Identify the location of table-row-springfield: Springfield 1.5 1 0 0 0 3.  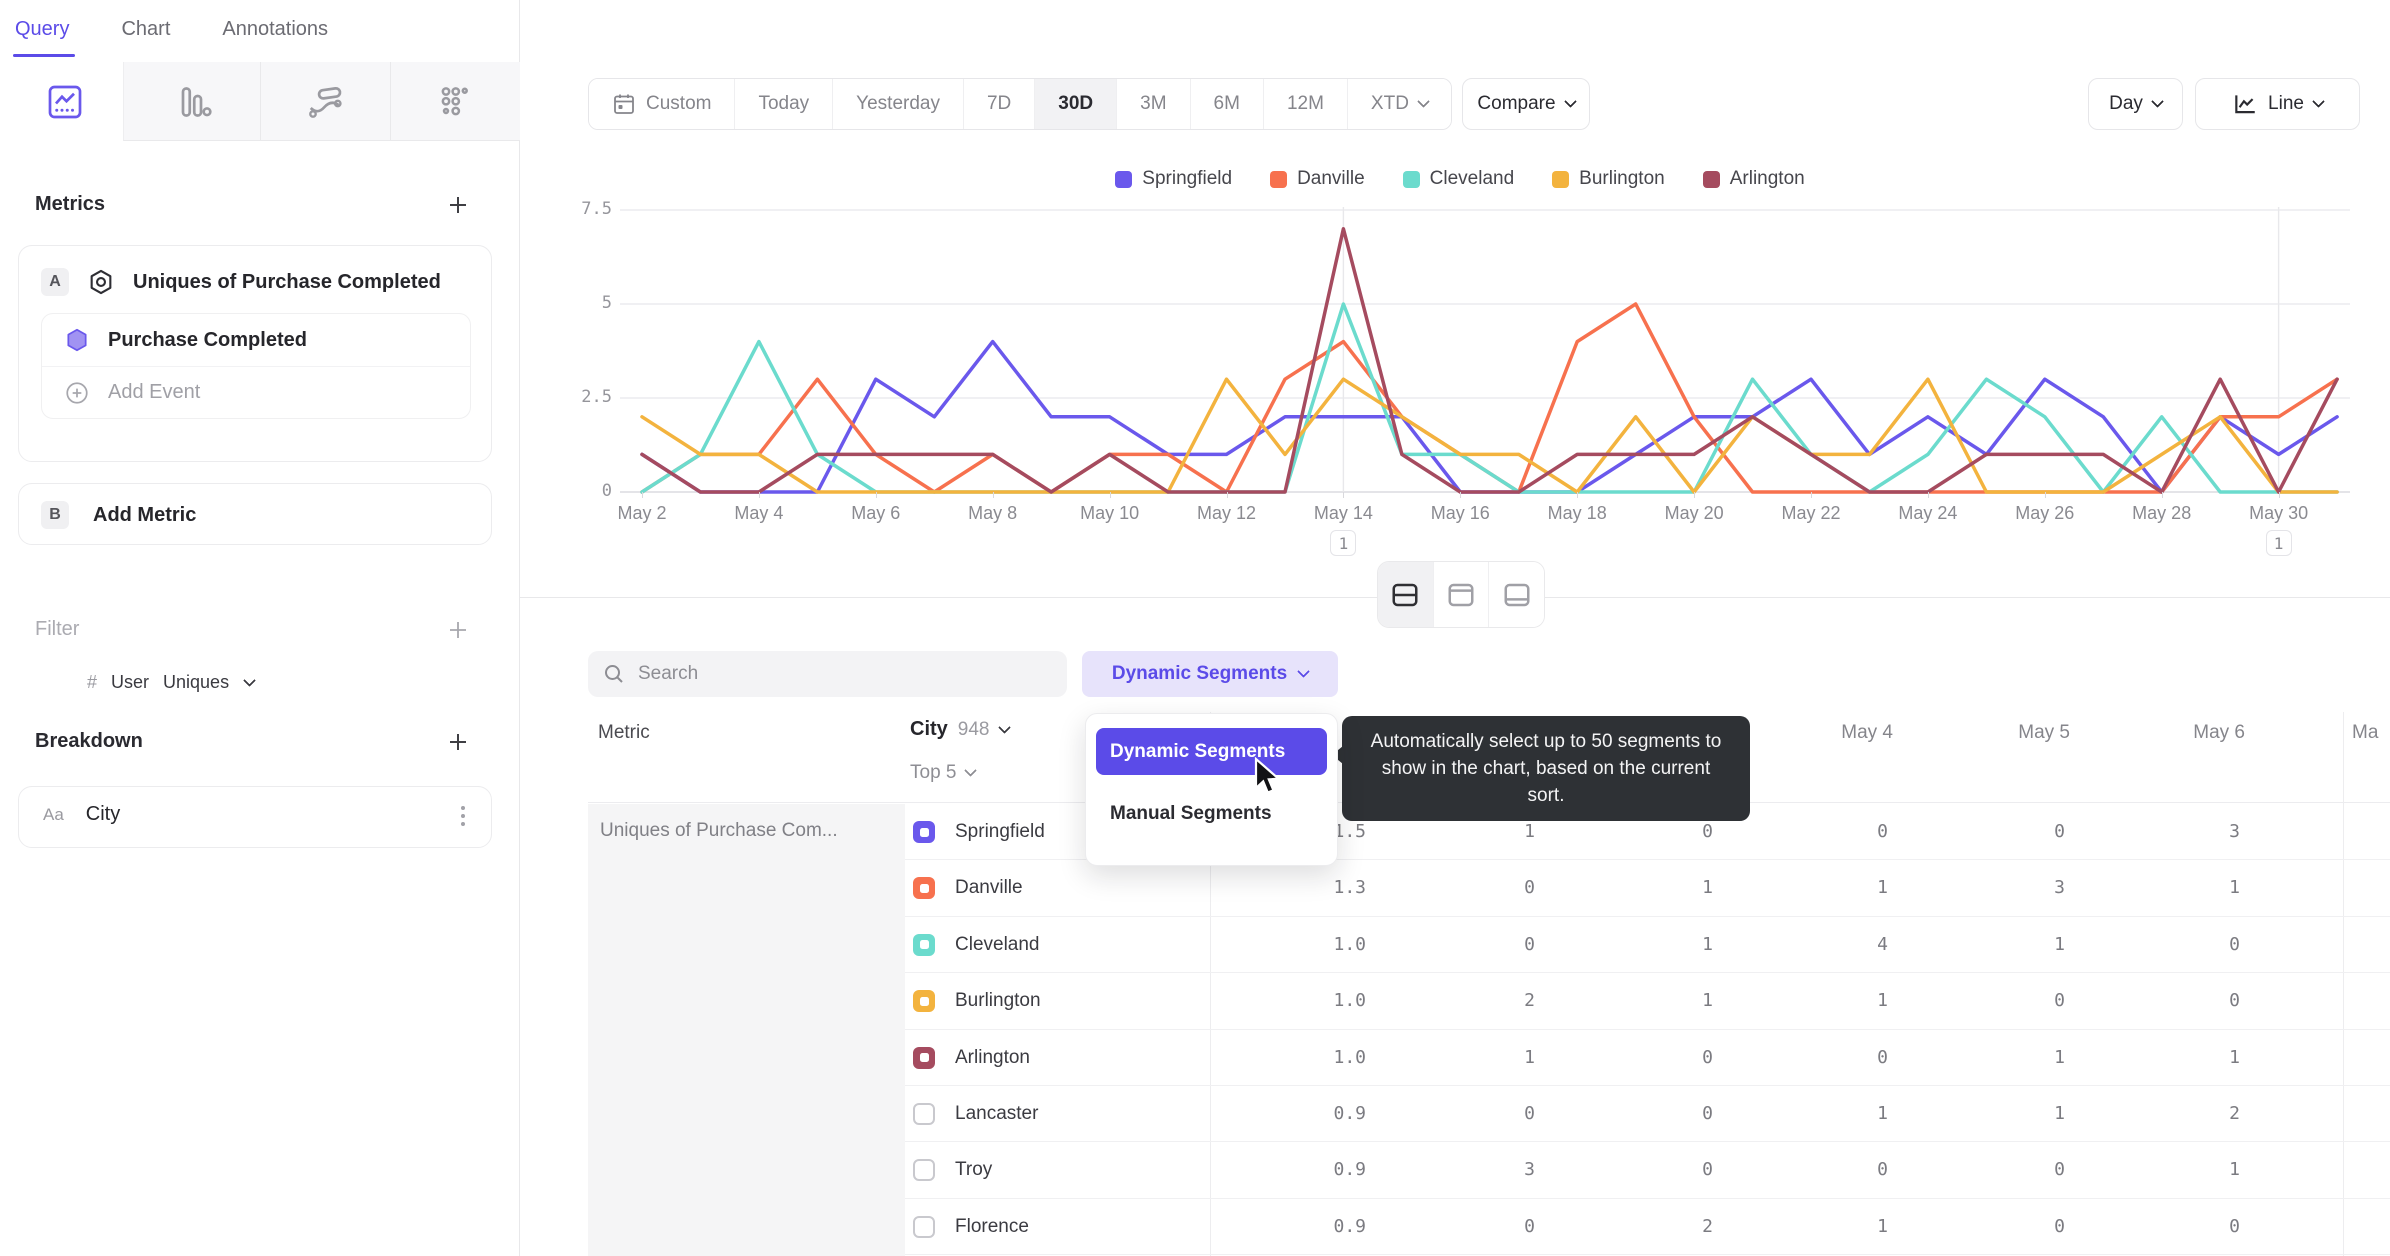
(1647, 832).